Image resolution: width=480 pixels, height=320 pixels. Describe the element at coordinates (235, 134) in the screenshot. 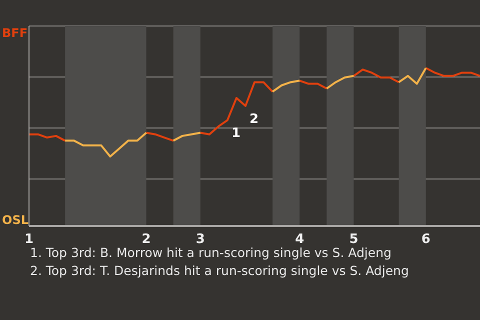

I see `annotation: 1` at that location.